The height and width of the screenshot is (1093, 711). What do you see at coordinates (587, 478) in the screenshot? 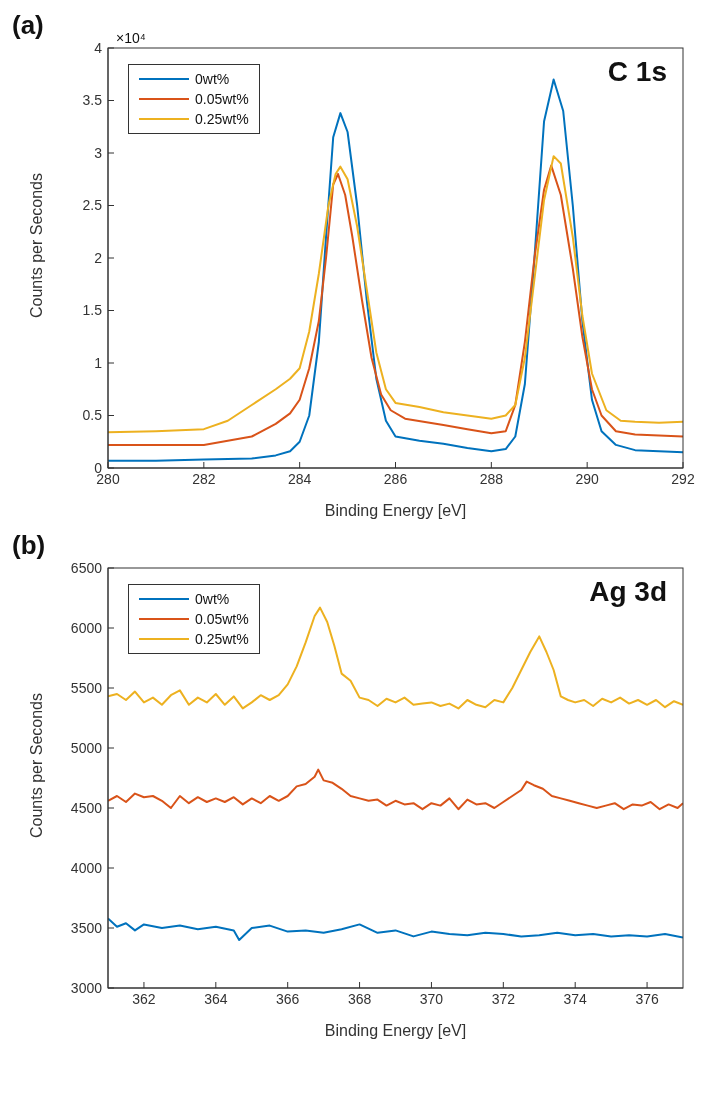
I see `x-tick-label: 290` at bounding box center [587, 478].